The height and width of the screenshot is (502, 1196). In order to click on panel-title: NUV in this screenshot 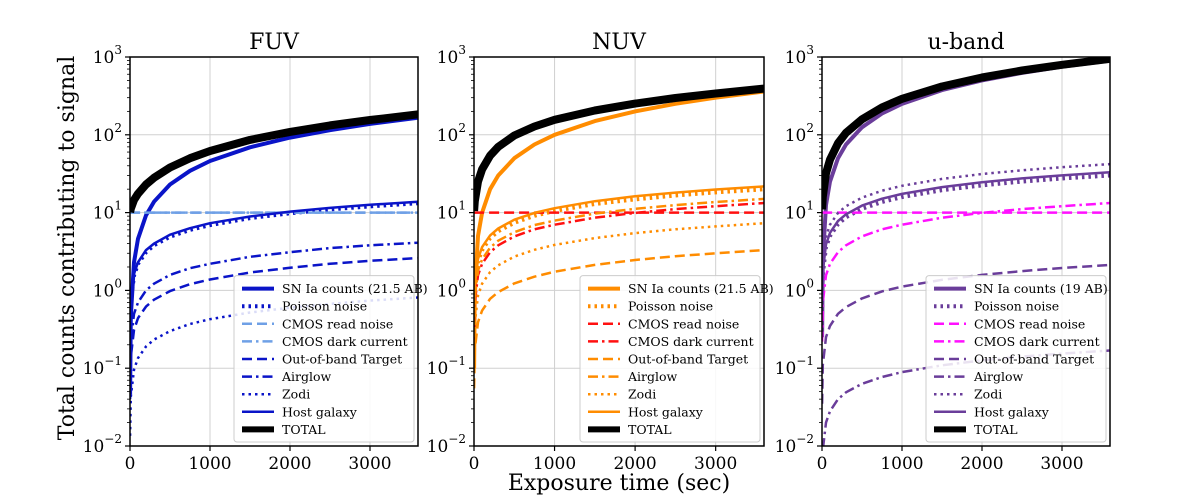, I will do `click(619, 42)`.